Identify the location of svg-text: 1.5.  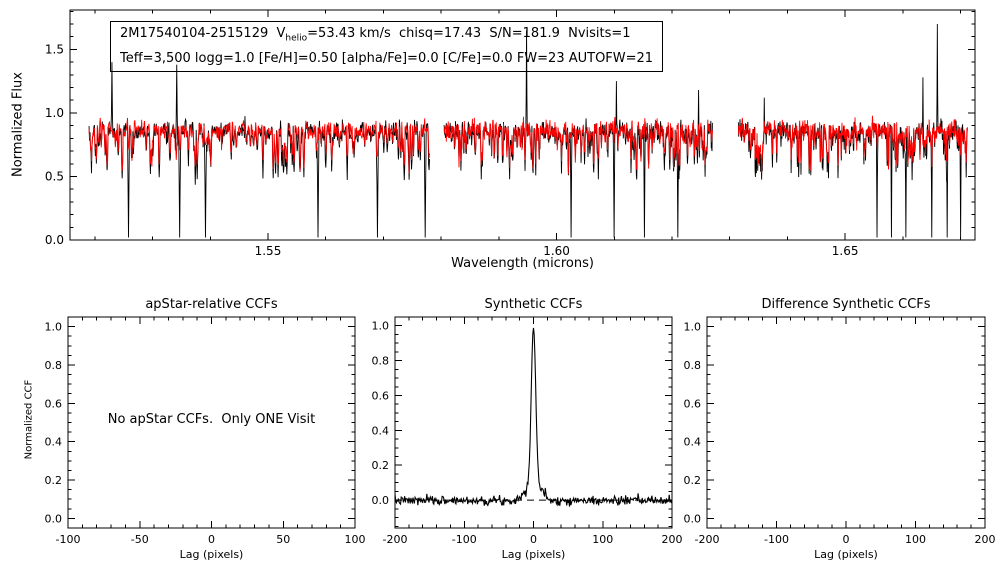
(54, 49).